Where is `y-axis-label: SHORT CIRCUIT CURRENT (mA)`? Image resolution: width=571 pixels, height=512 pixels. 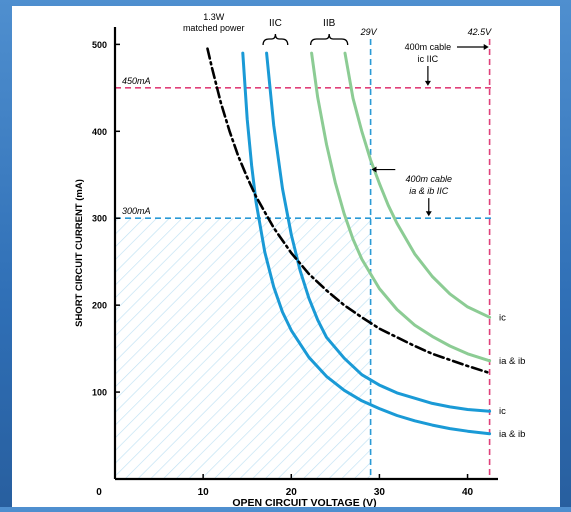
y-axis-label: SHORT CIRCUIT CURRENT (mA) is located at coordinates (79, 253).